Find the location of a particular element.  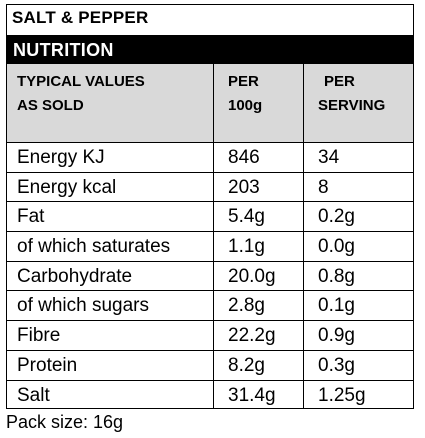

header-per-100g: PER 100g is located at coordinates (259, 103).